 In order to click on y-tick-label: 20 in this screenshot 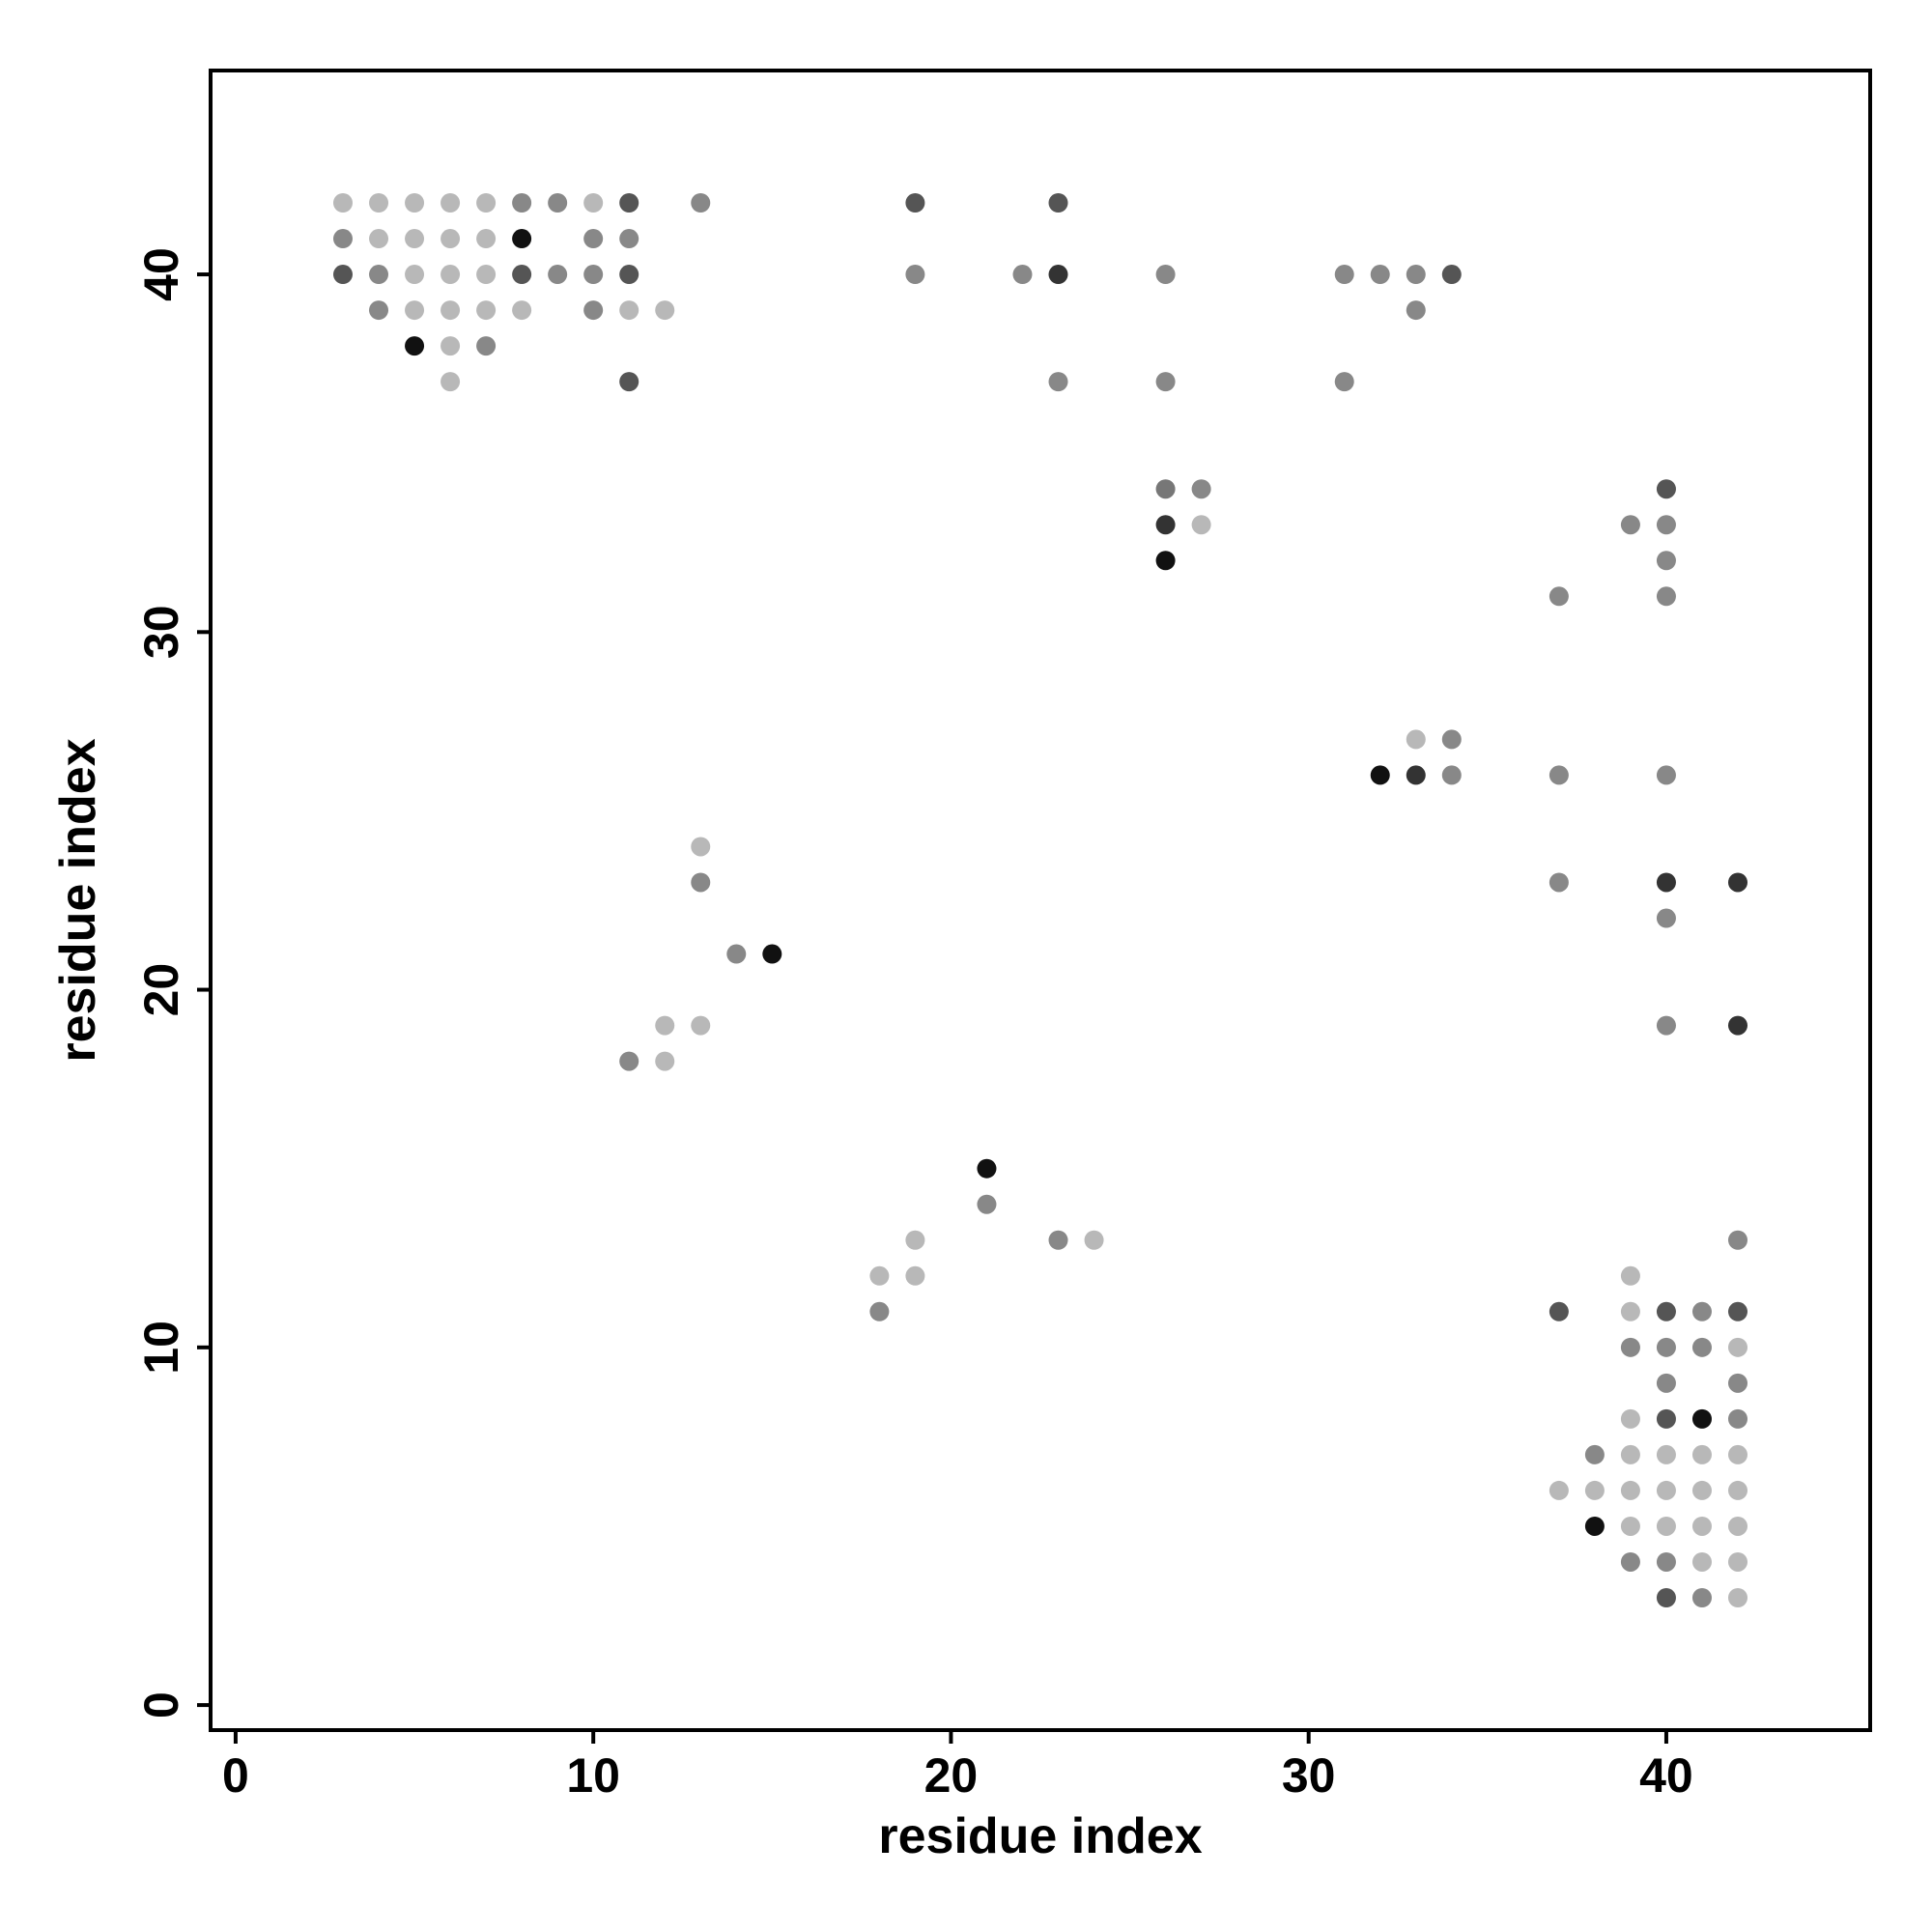, I will do `click(161, 990)`.